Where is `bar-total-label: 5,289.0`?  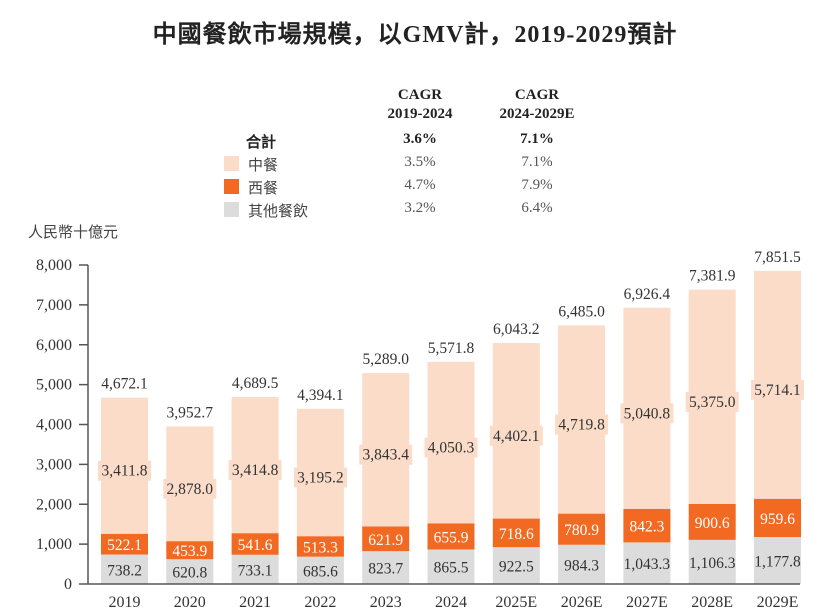
bar-total-label: 5,289.0 is located at coordinates (385, 359).